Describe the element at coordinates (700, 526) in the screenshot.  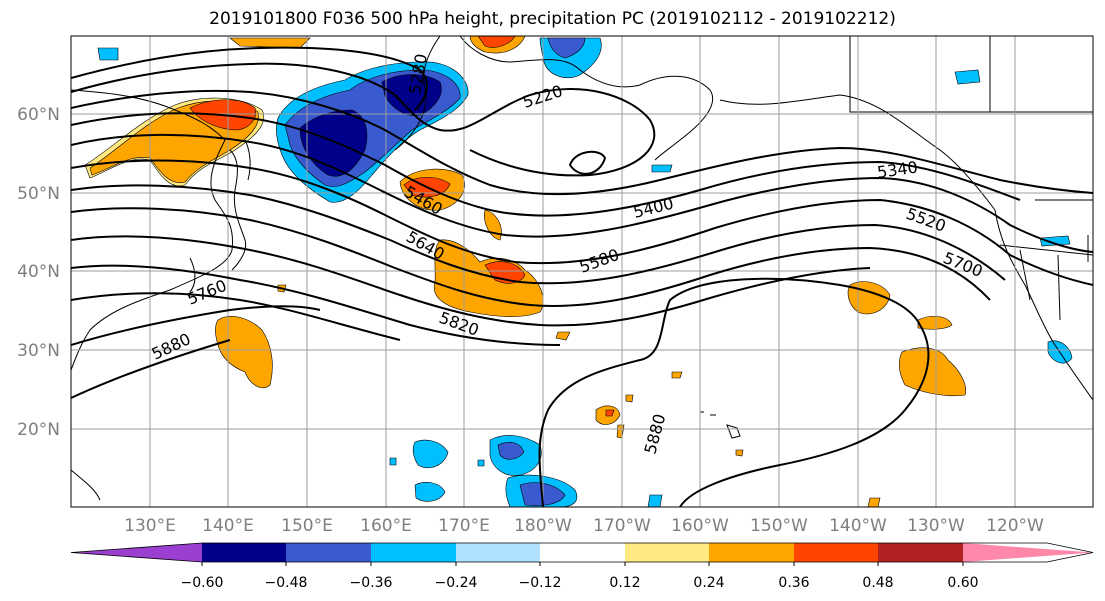
I see `lon-label: 160°W` at that location.